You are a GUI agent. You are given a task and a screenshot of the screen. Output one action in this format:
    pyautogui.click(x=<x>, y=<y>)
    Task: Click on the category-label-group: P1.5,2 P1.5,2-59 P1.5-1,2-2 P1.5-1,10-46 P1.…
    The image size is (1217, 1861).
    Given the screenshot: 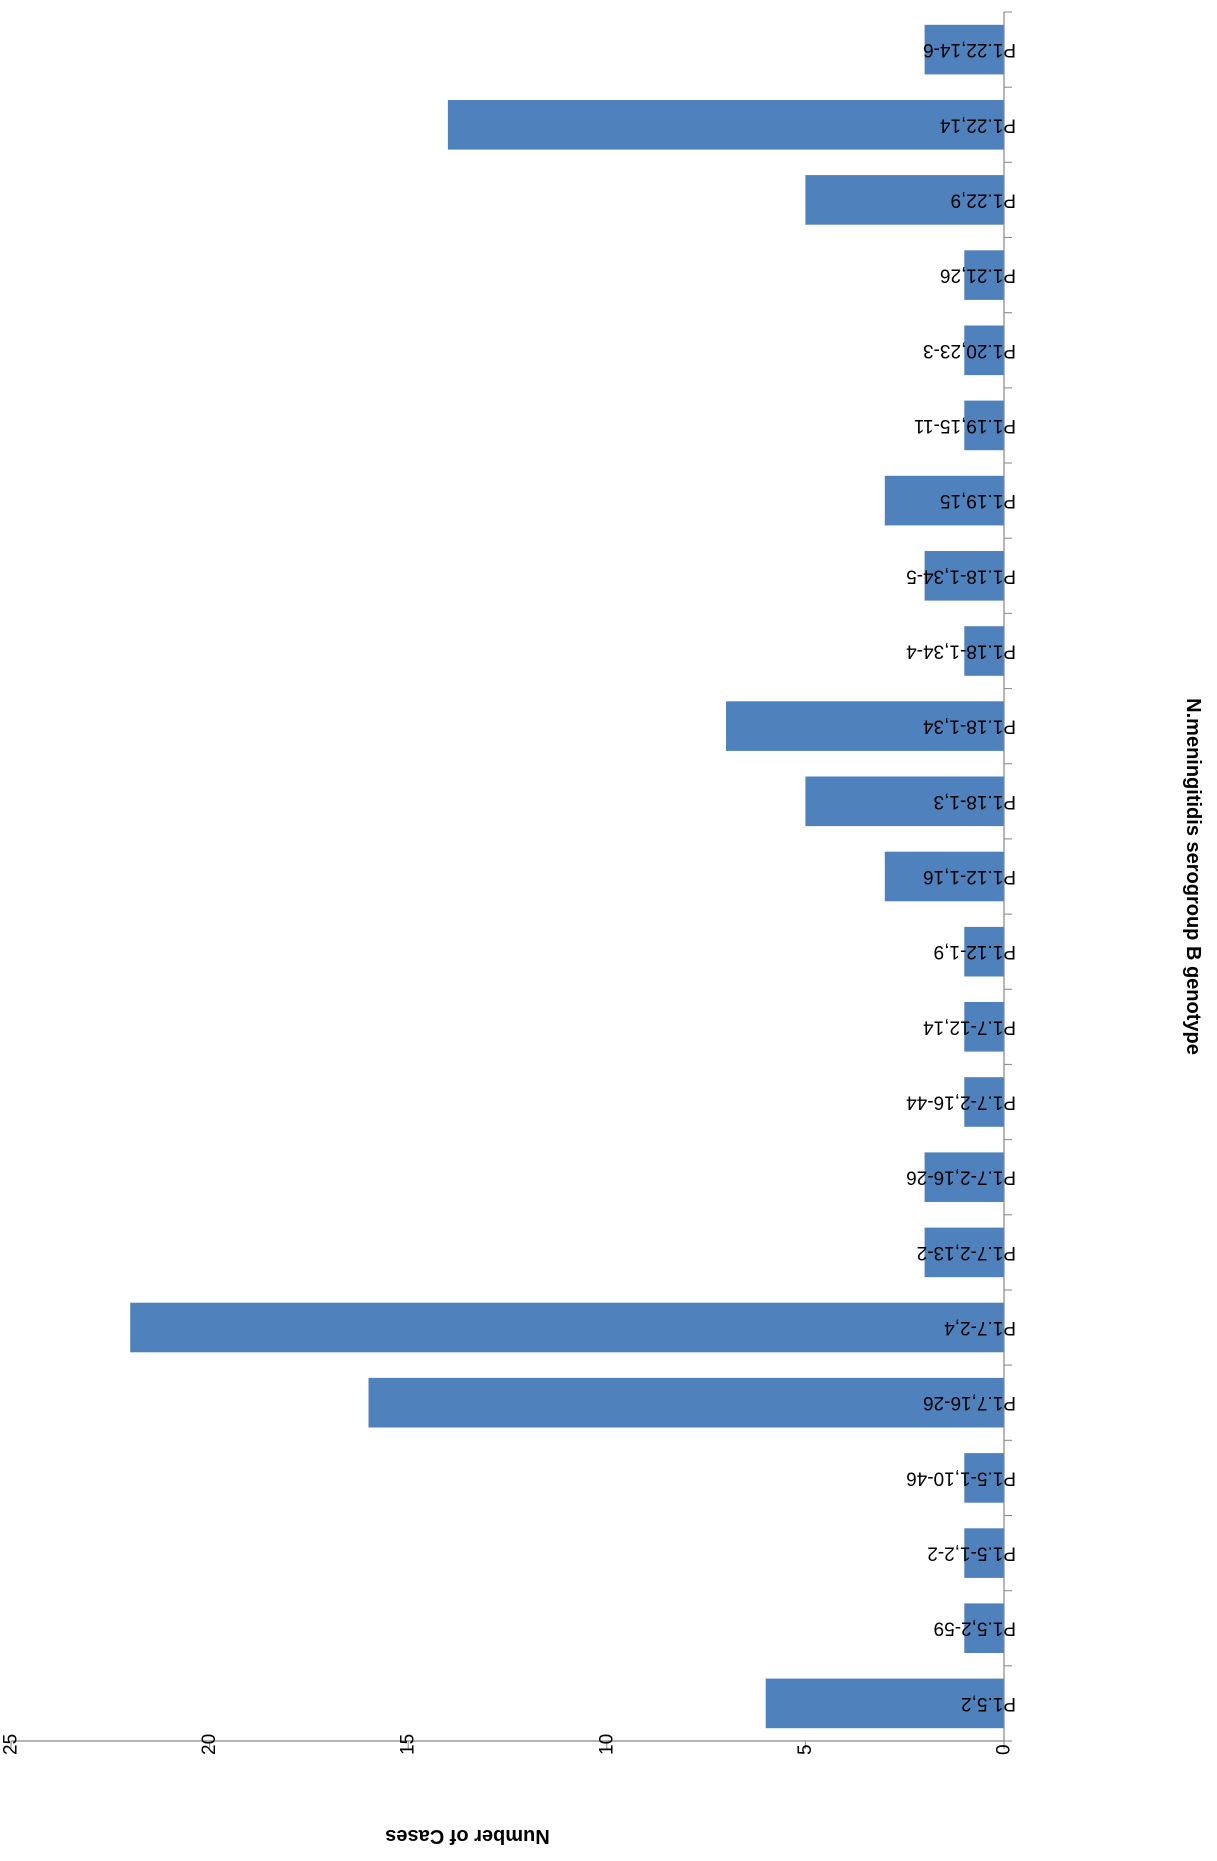 What is the action you would take?
    pyautogui.click(x=961, y=876)
    